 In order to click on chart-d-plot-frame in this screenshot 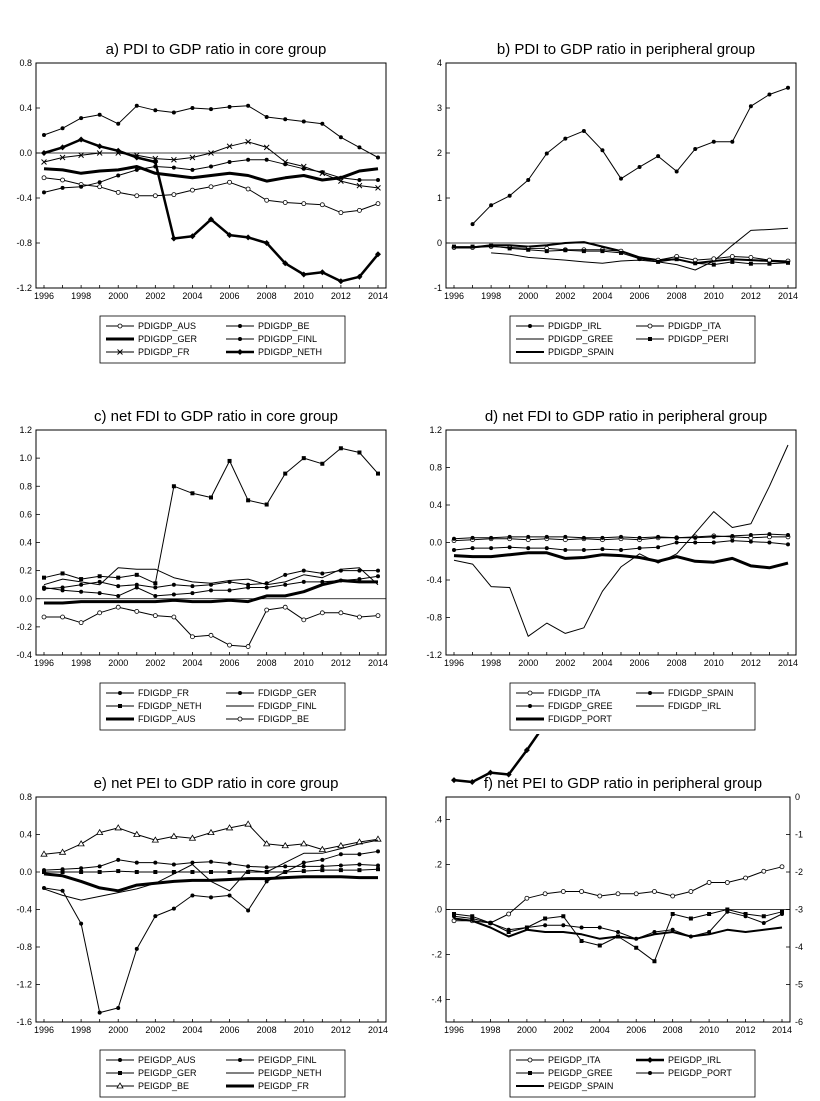, I will do `click(621, 542)`.